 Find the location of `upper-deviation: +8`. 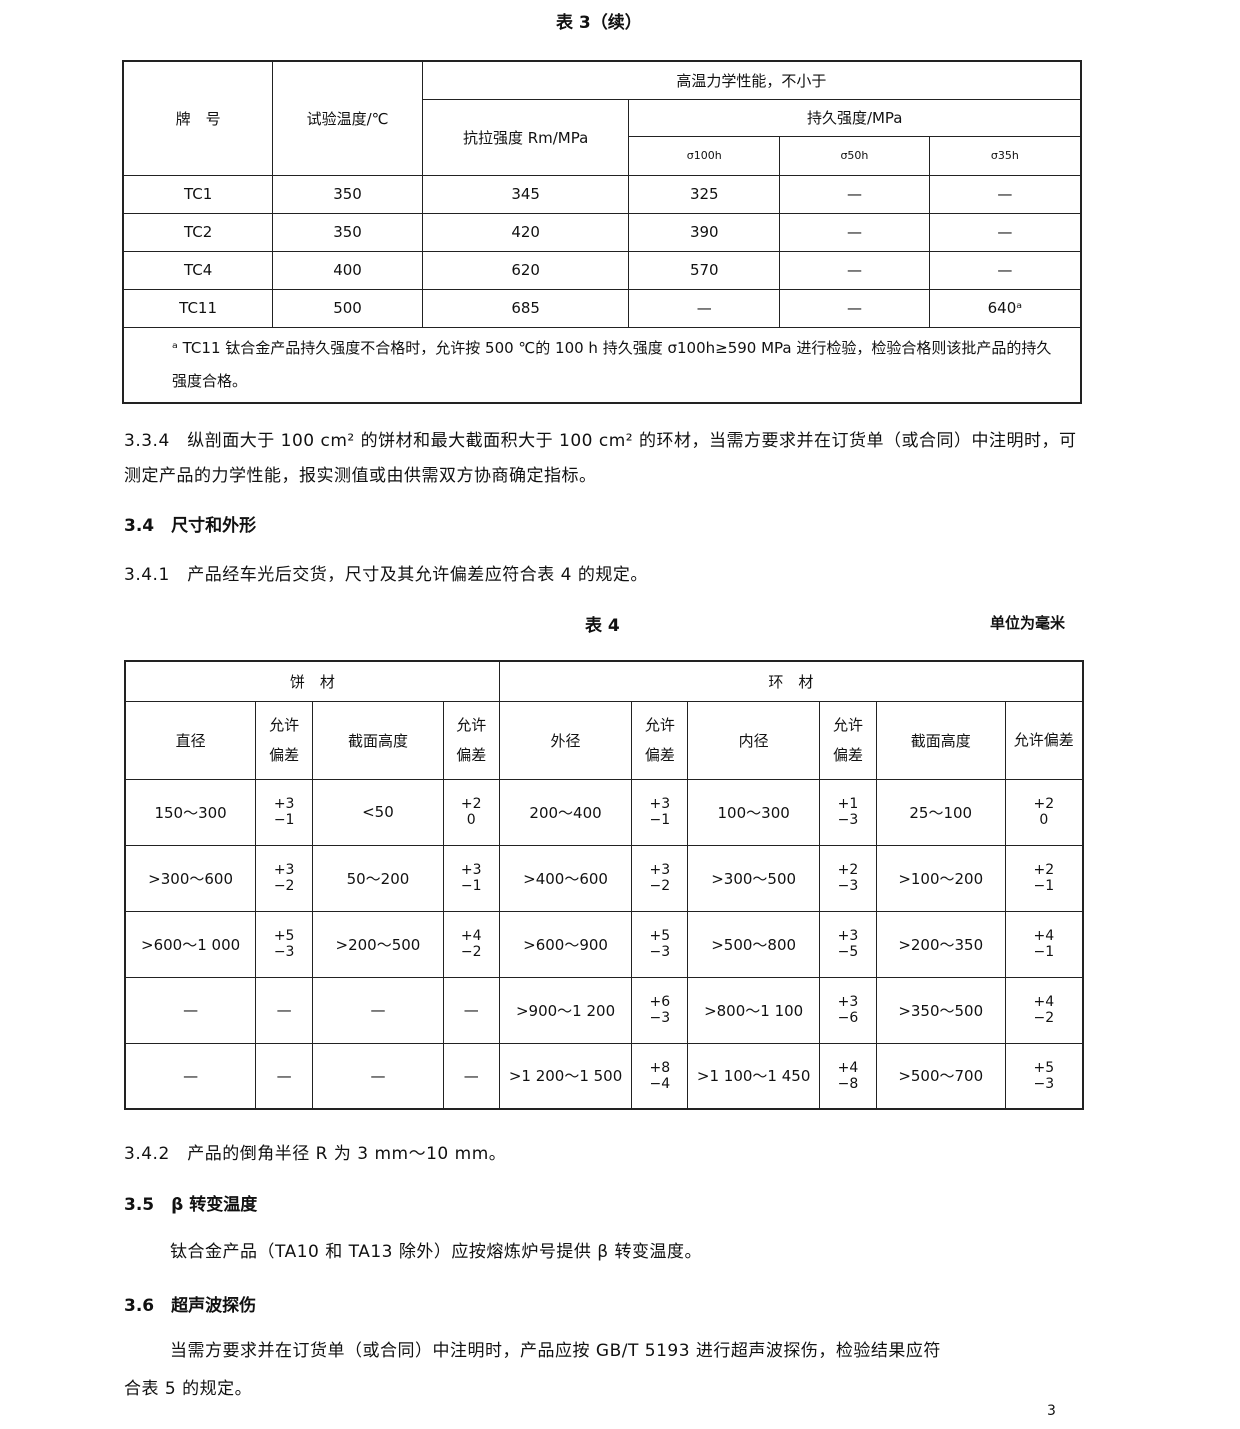

upper-deviation: +8 is located at coordinates (660, 1067).